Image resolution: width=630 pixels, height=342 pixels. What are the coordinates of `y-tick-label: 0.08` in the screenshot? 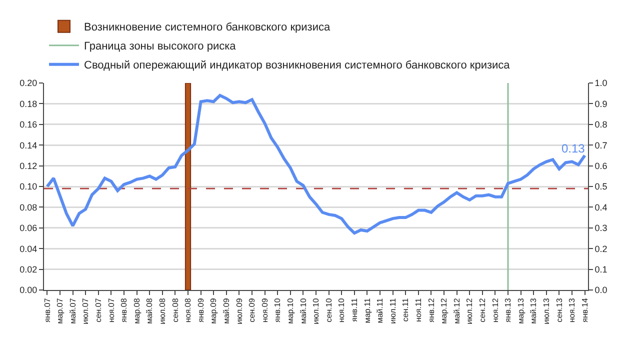 It's located at (29, 207).